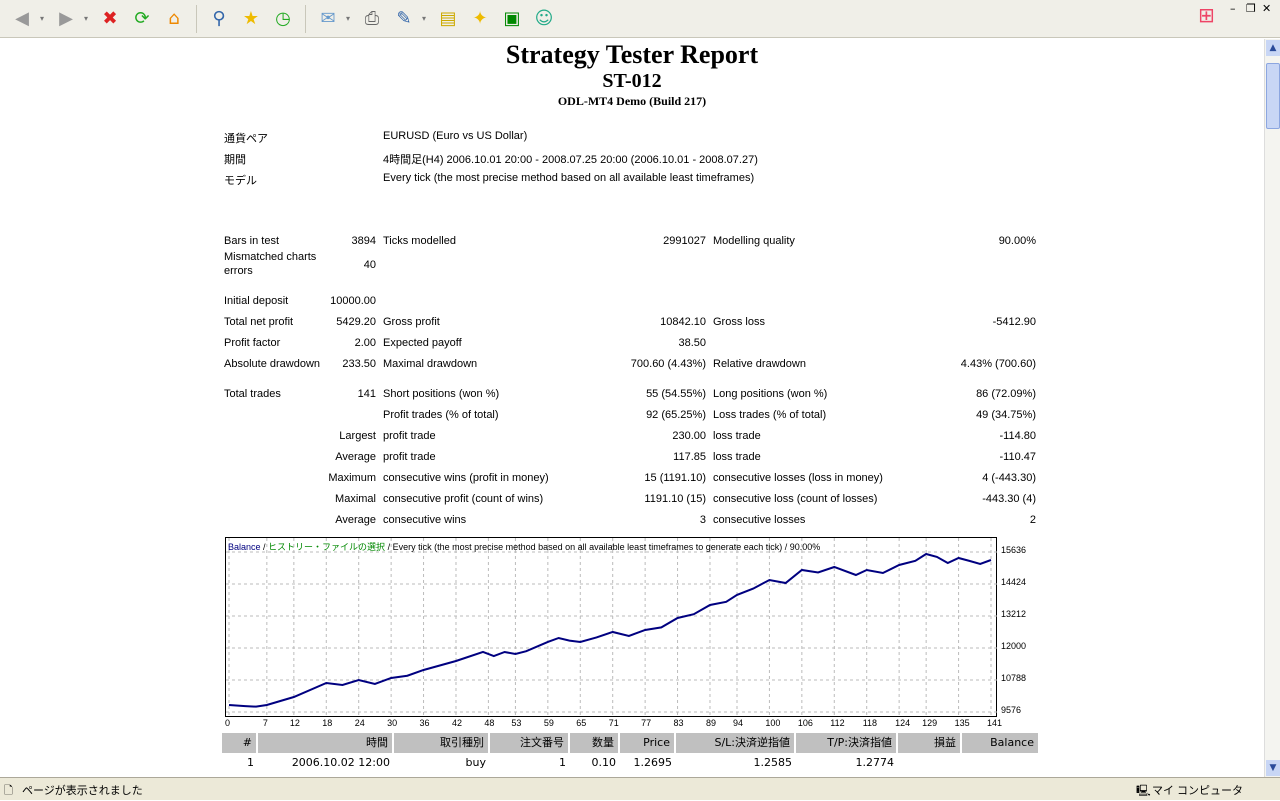 The image size is (1280, 801). What do you see at coordinates (1006, 394) in the screenshot?
I see `stat-value: 86 (72.09%)` at bounding box center [1006, 394].